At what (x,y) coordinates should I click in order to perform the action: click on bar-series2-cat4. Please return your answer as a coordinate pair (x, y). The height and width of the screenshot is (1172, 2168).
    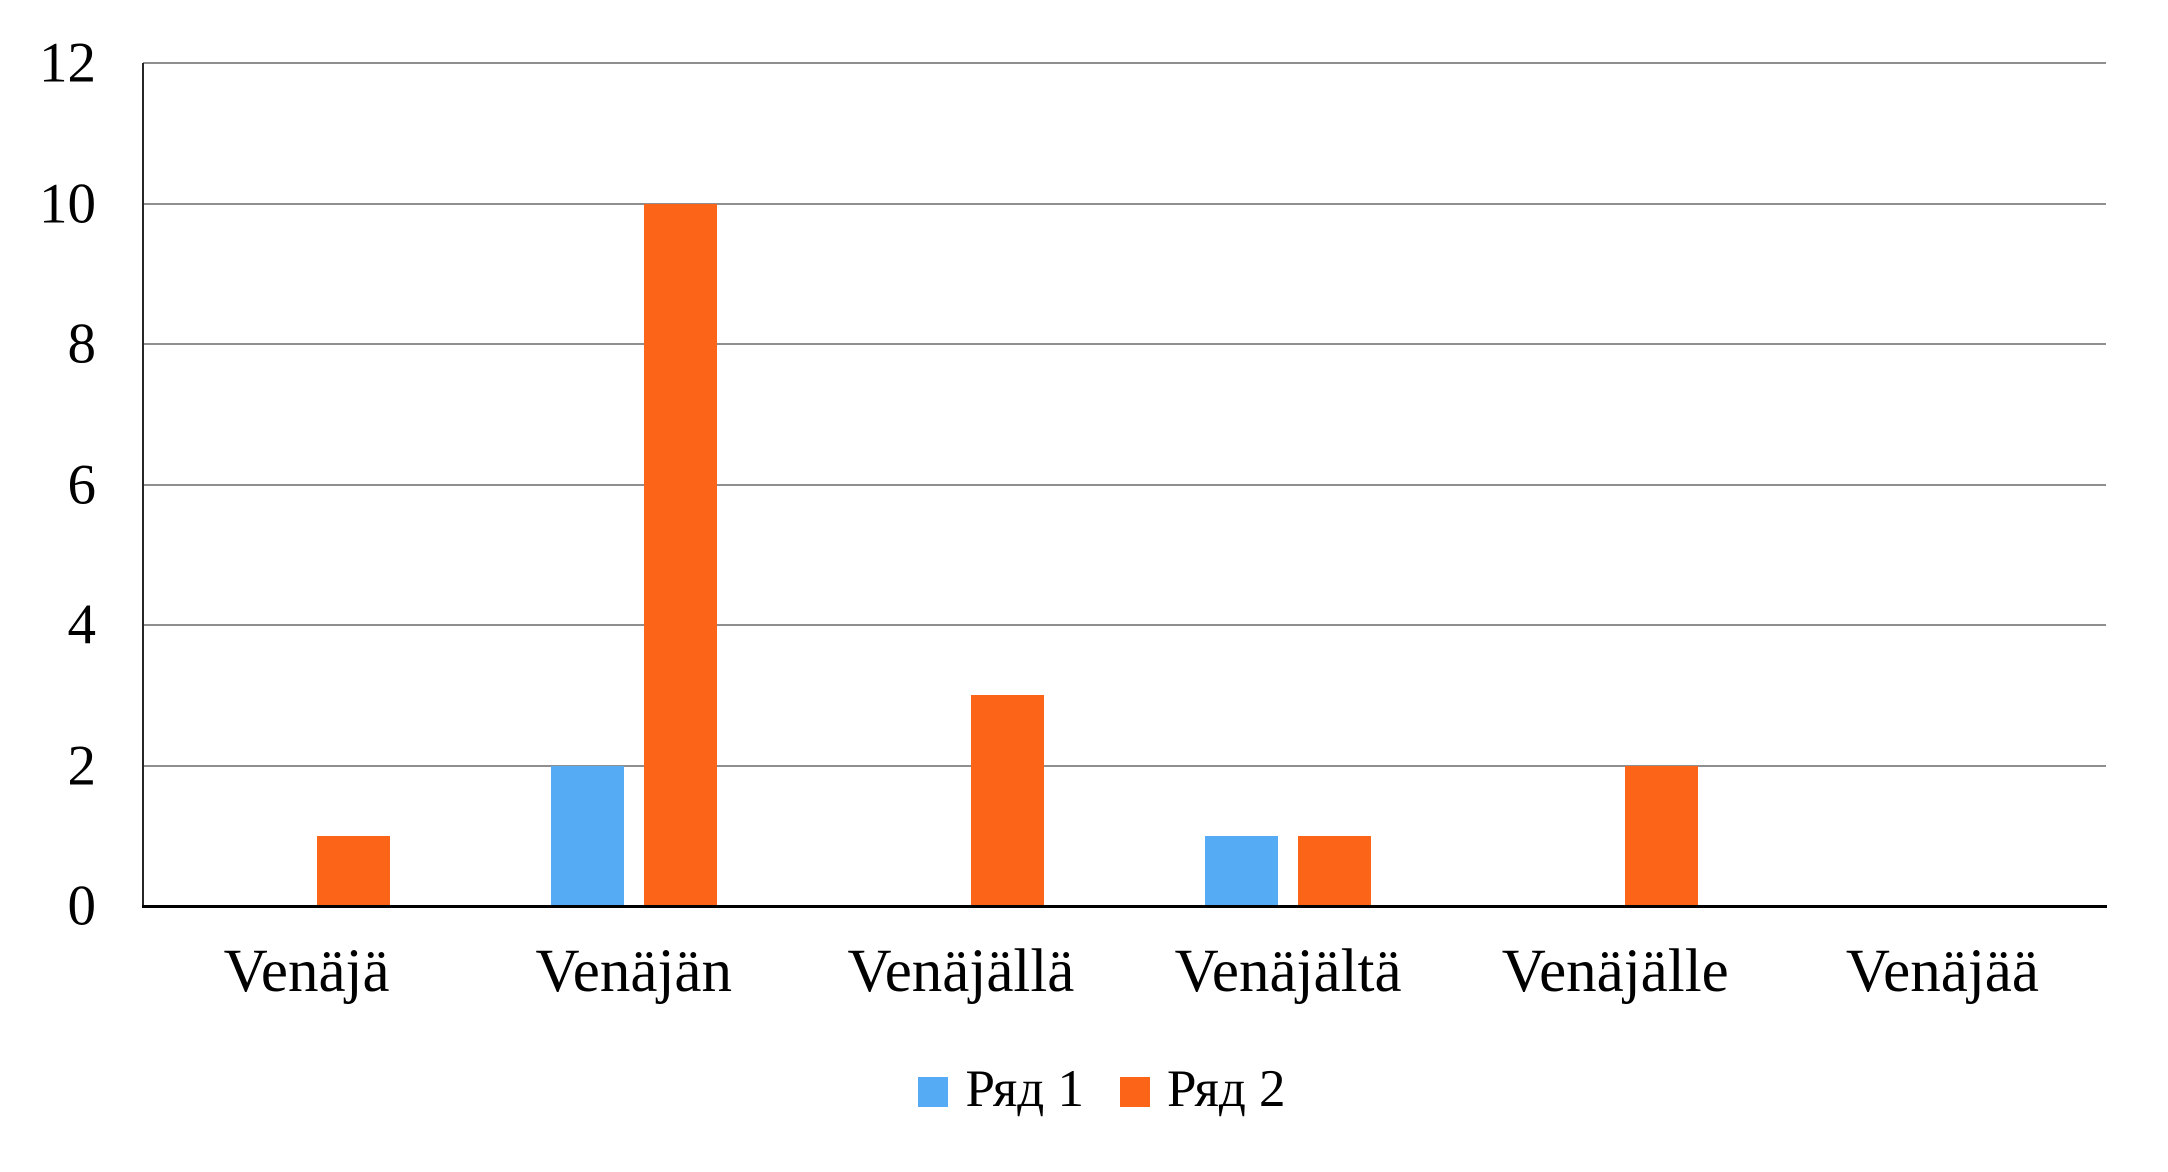
    Looking at the image, I should click on (1335, 870).